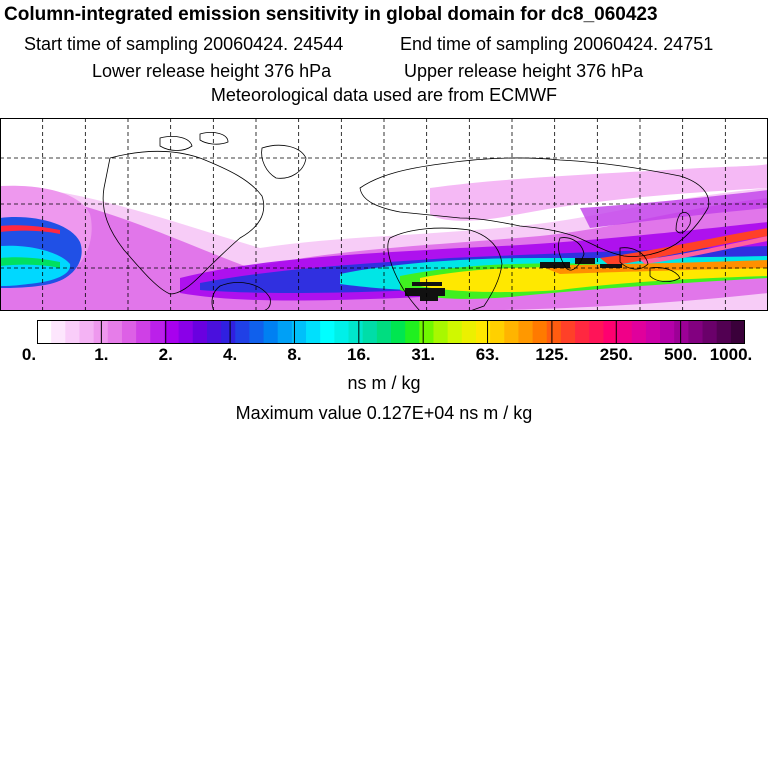 The width and height of the screenshot is (768, 768). I want to click on colorbar-tick-label: 500., so click(681, 354).